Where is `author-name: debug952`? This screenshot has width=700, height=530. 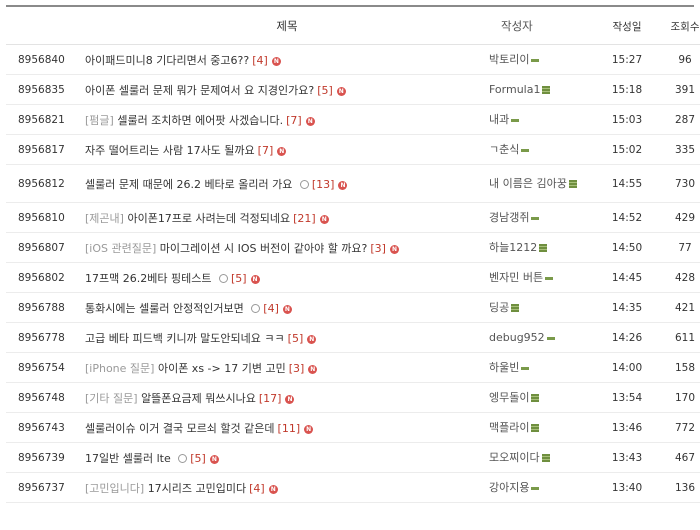 author-name: debug952 is located at coordinates (517, 337).